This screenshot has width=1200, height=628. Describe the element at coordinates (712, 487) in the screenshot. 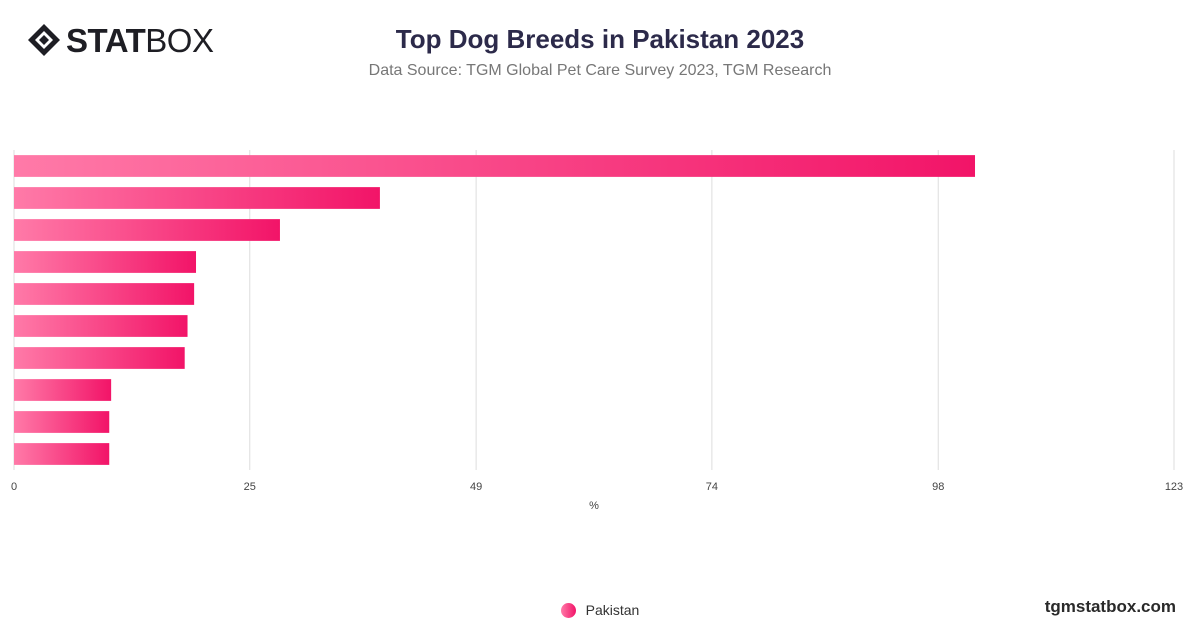

I see `x-tick-label: 74` at that location.